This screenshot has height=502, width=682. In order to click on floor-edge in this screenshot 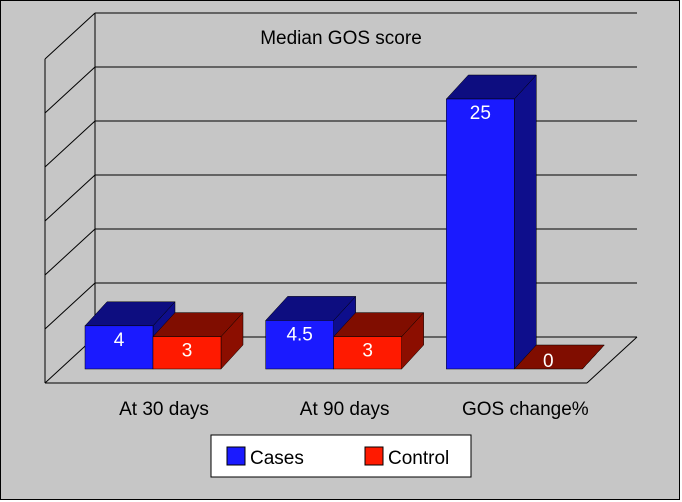, I will do `click(612, 360)`.